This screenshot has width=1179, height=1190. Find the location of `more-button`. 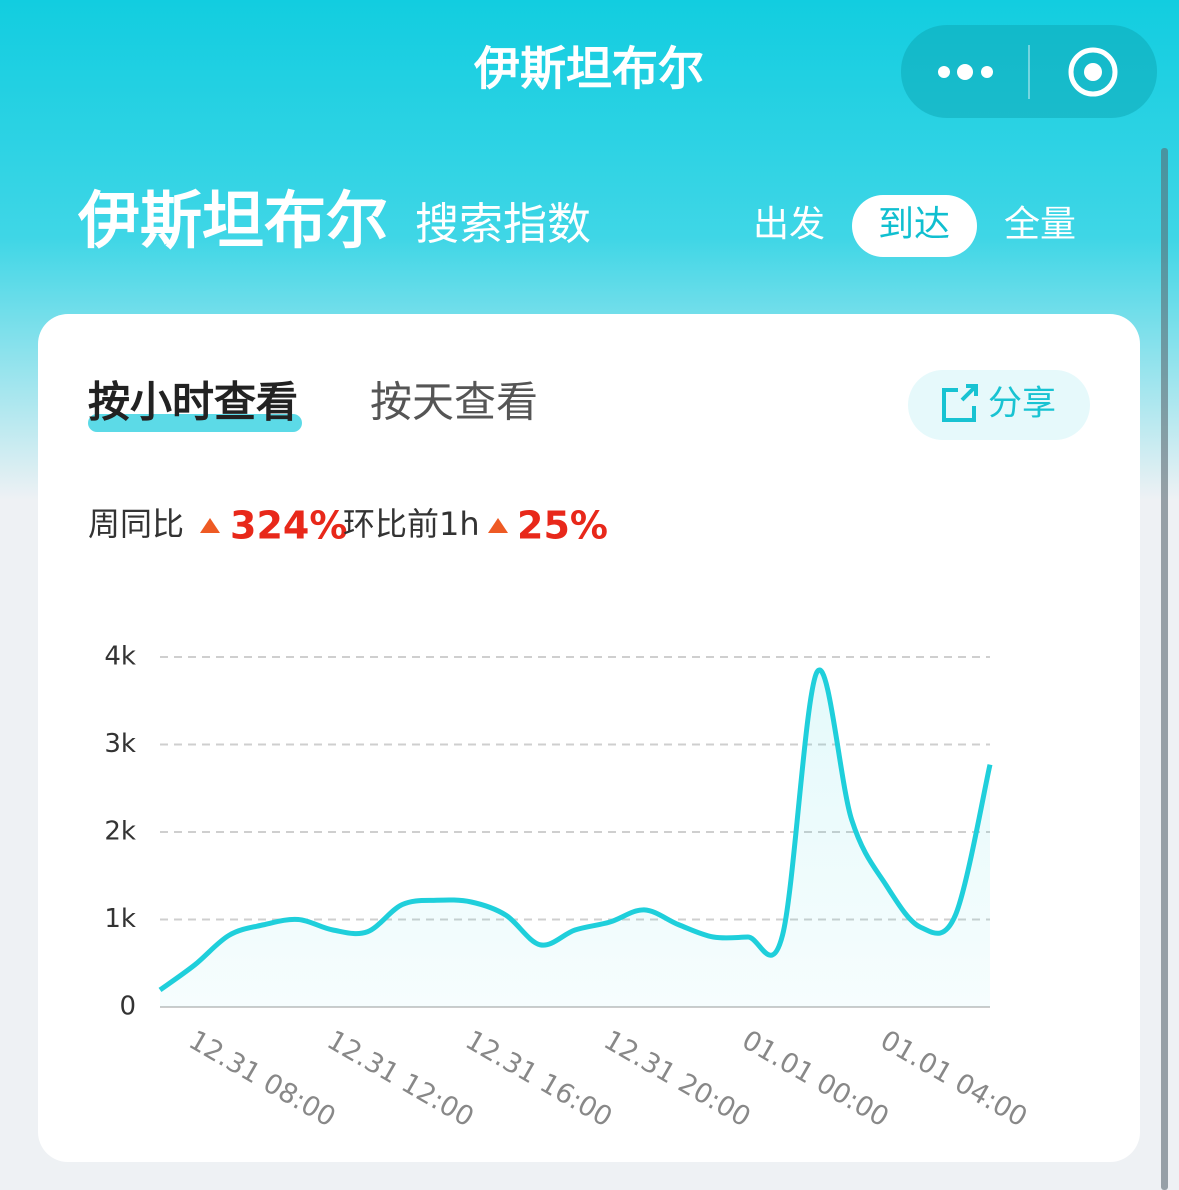

more-button is located at coordinates (965, 72).